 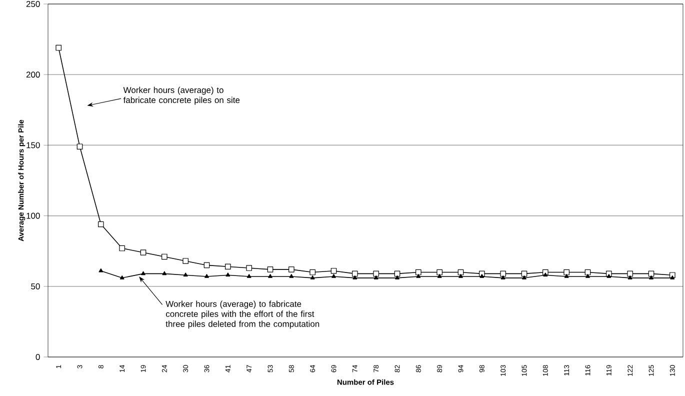 What do you see at coordinates (33, 145) in the screenshot?
I see `y-tick-label: 150` at bounding box center [33, 145].